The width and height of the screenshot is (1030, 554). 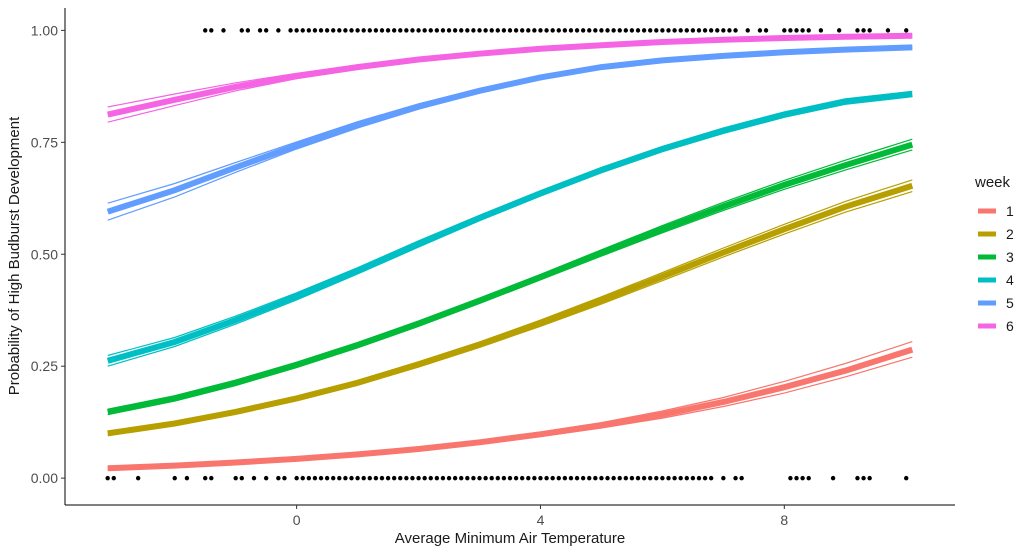 I want to click on y-axis-ticks: 0.00 0.25 0.50 0.75 1.00, so click(x=48, y=254).